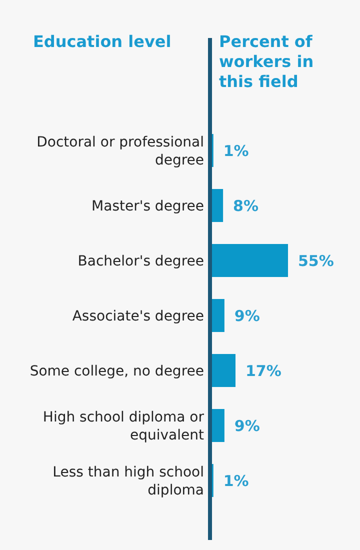  What do you see at coordinates (316, 261) in the screenshot?
I see `data-label: 55%` at bounding box center [316, 261].